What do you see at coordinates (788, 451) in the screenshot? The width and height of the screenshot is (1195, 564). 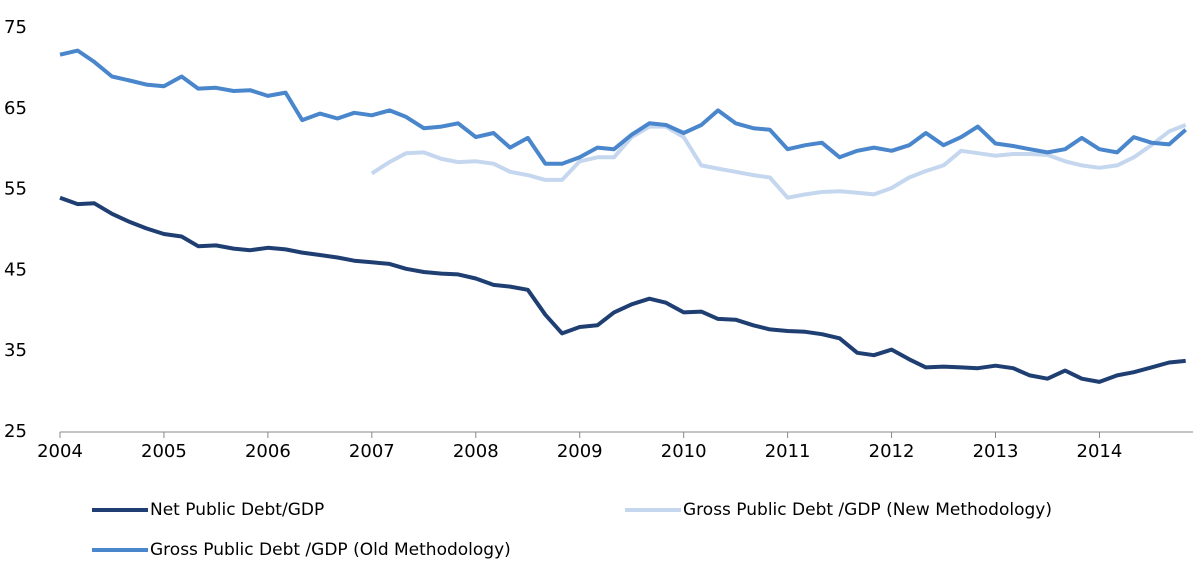 I see `x-tick-label: 2011` at bounding box center [788, 451].